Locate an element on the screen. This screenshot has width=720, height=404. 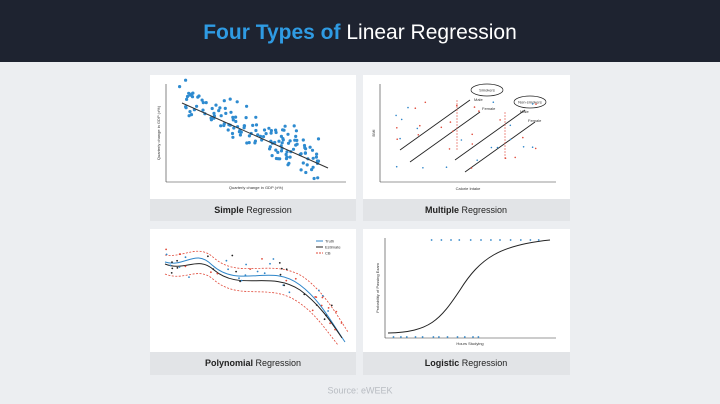
x-label: Hours Studying is located at coordinates (469, 343).